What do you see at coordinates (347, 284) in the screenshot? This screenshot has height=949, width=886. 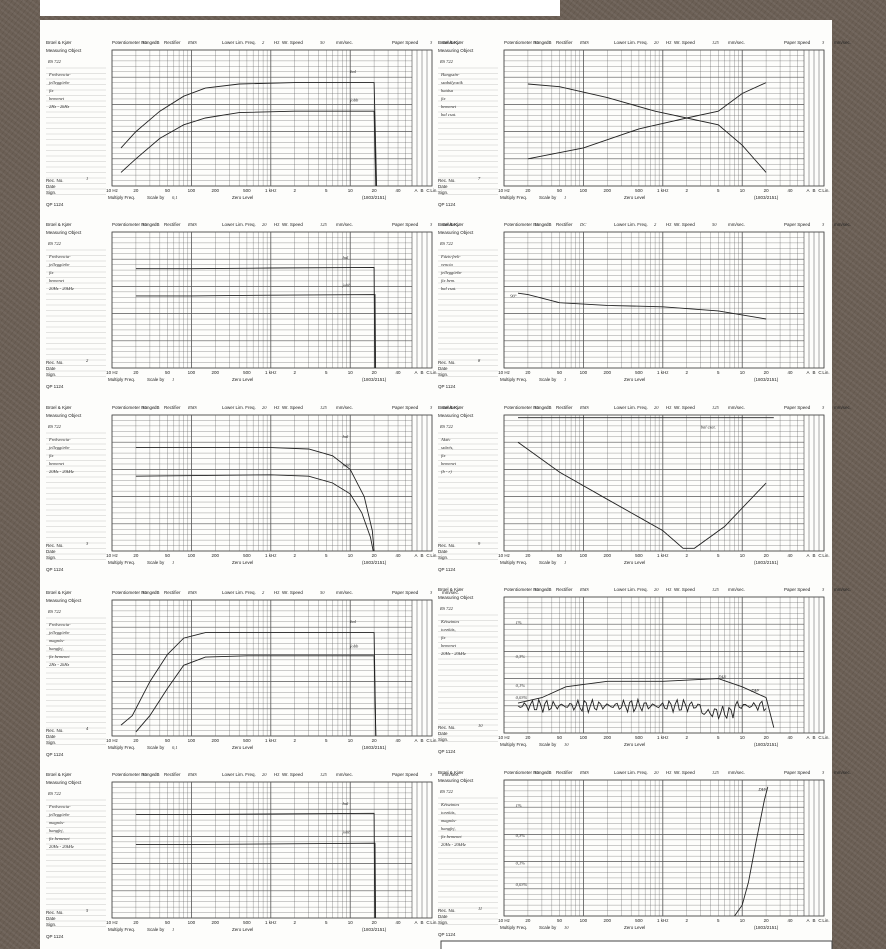 I see `curve-label: jobb` at bounding box center [347, 284].